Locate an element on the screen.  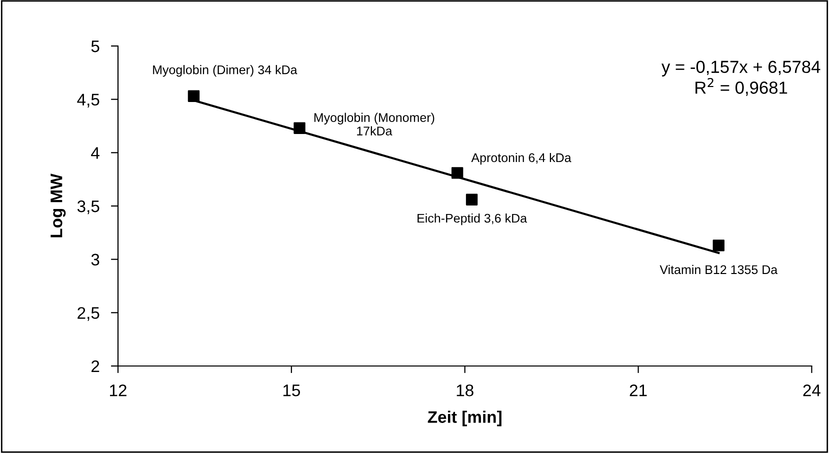
y-axis-title: Log MW is located at coordinates (58, 206).